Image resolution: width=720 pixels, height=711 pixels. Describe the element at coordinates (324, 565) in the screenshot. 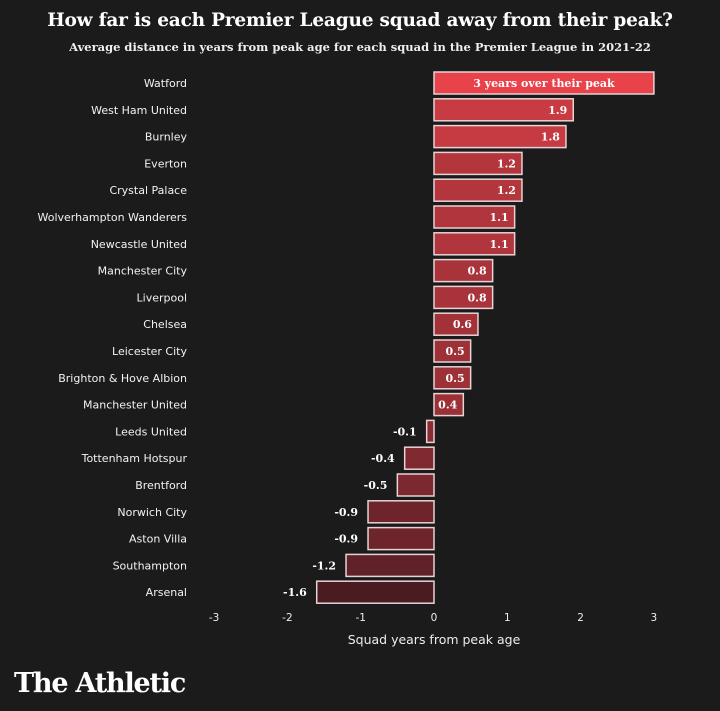

I see `bar-value-label: -1.2` at that location.